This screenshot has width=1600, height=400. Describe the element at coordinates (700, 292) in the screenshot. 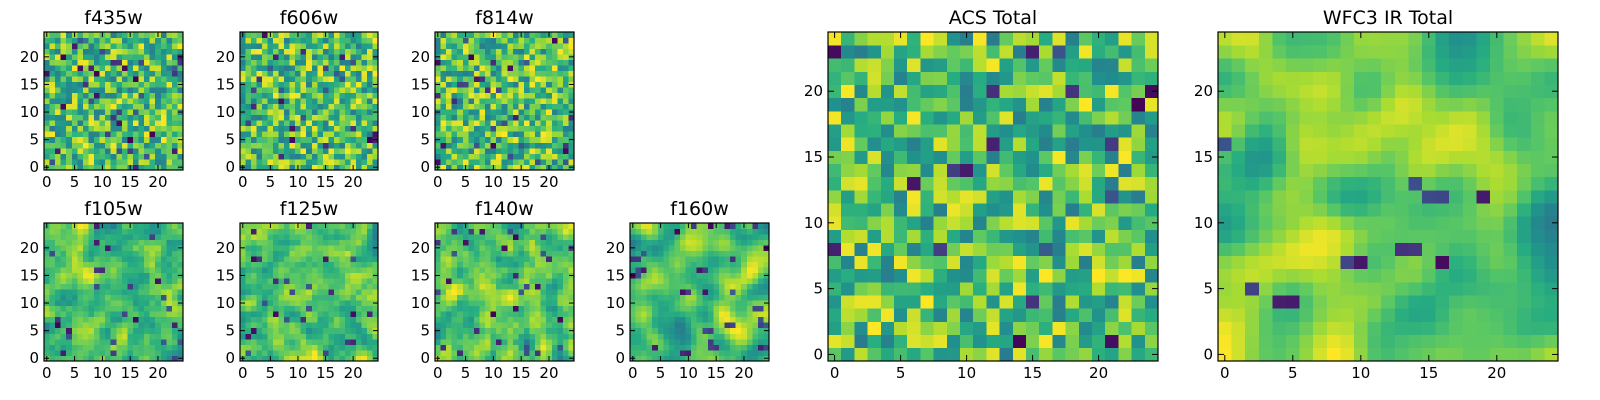

I see `heatmap-cells` at that location.